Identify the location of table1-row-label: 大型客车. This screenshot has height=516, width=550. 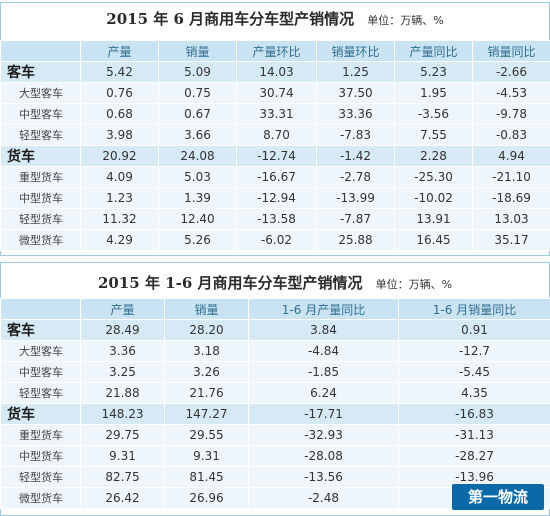
(40, 93).